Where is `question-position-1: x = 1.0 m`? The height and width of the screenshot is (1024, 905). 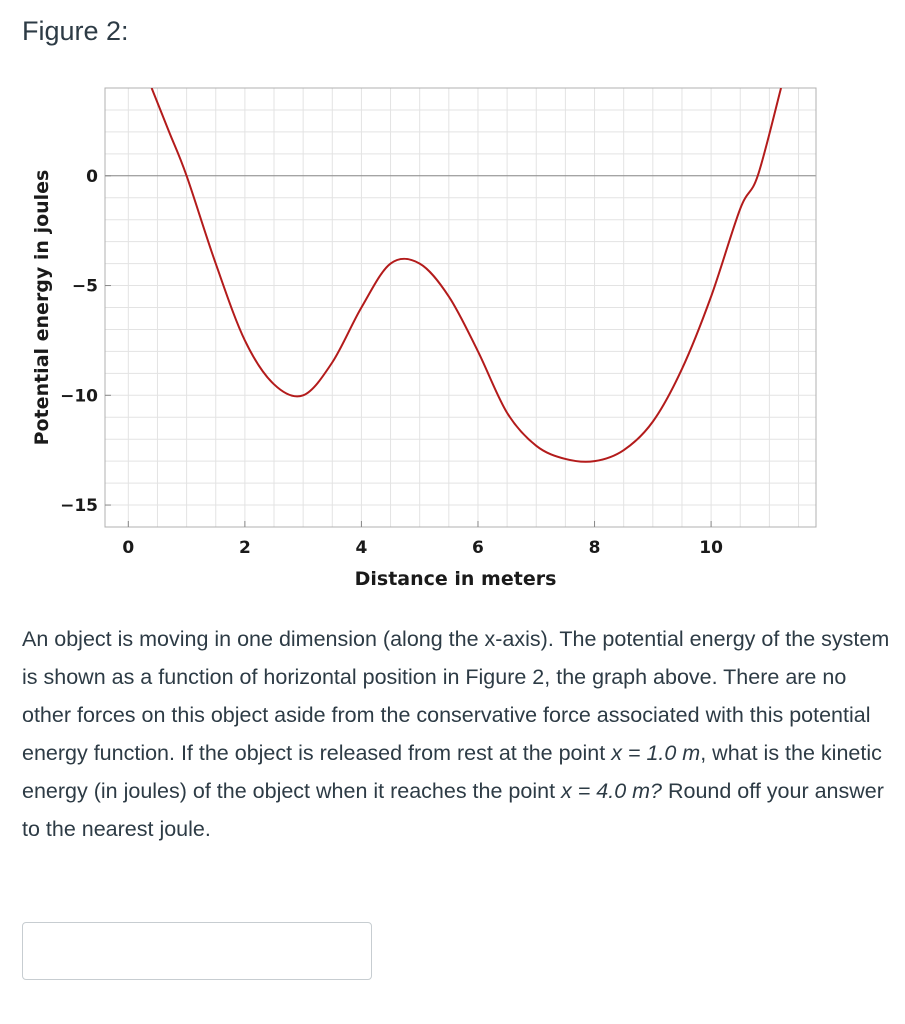
question-position-1: x = 1.0 m is located at coordinates (656, 753).